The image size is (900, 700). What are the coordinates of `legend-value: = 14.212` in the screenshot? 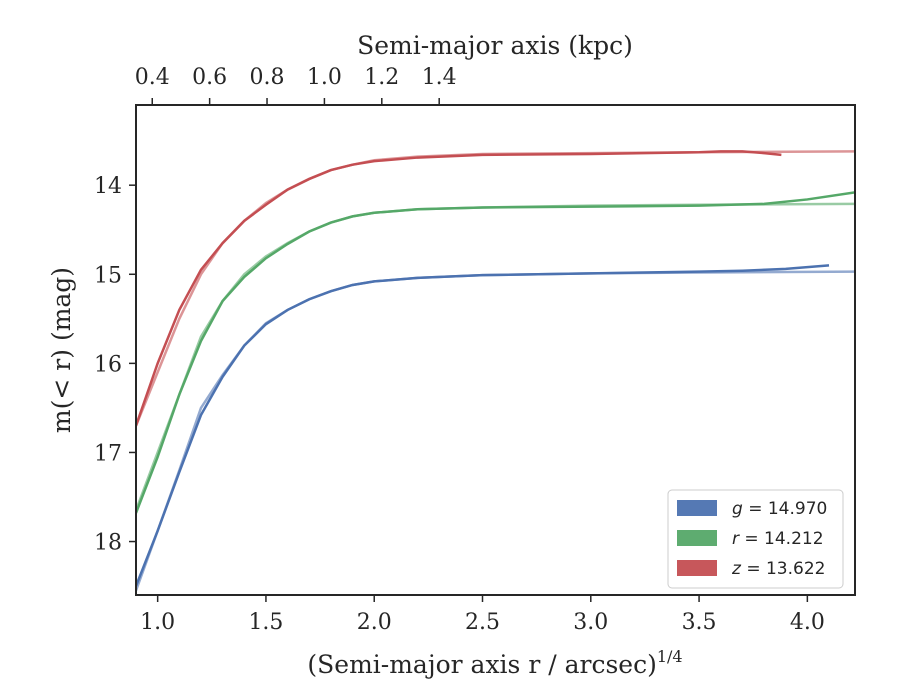 It's located at (781, 539).